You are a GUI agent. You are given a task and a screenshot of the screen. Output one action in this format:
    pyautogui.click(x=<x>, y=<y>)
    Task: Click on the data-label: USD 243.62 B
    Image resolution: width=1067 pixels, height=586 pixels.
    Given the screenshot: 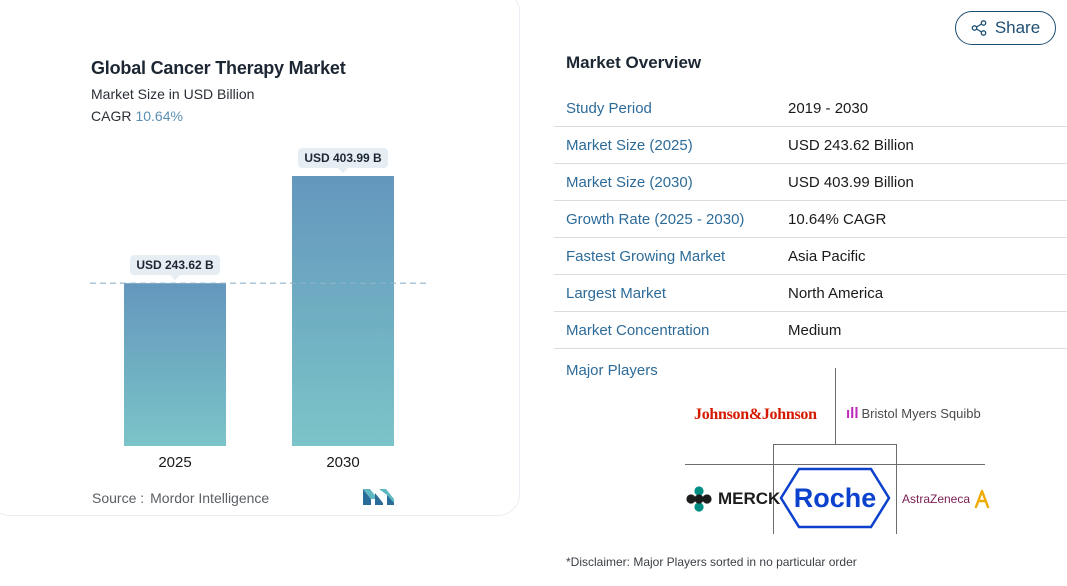 What is the action you would take?
    pyautogui.click(x=175, y=265)
    